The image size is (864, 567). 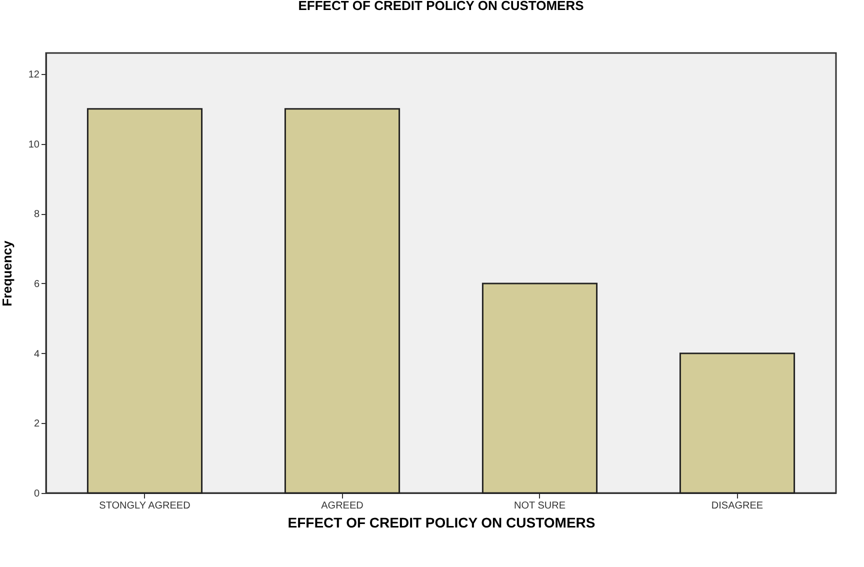 I want to click on chart-title: EFFECT OF CREDIT POLICY ON CUSTOMERS, so click(x=441, y=6).